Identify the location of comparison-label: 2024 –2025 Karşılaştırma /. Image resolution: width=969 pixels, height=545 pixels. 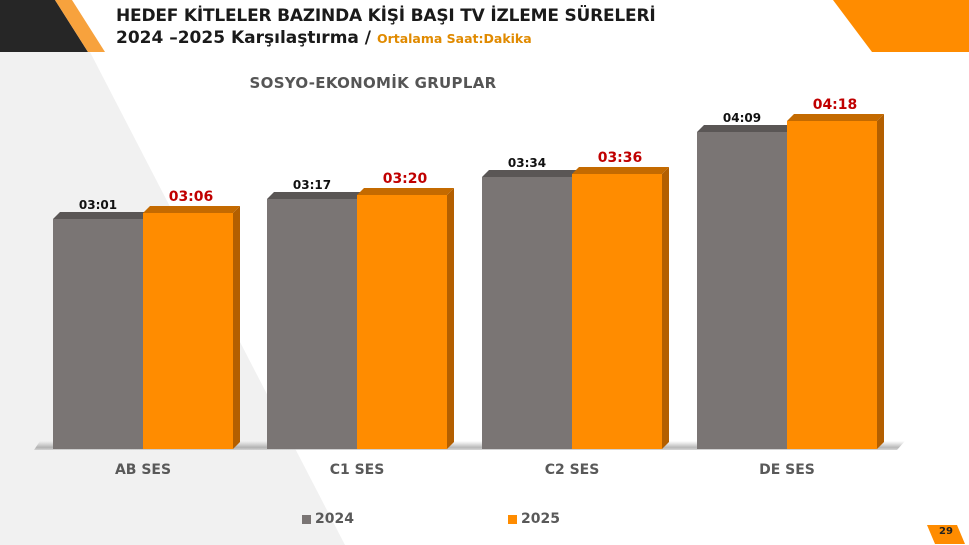
(246, 38).